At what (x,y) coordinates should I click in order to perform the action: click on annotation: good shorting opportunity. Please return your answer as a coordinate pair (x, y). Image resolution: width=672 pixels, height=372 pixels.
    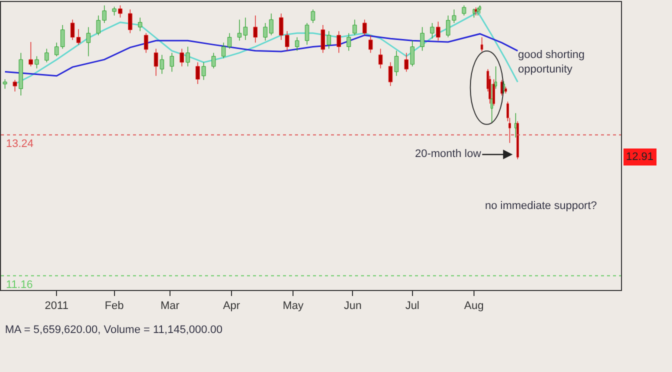
    Looking at the image, I should click on (551, 62).